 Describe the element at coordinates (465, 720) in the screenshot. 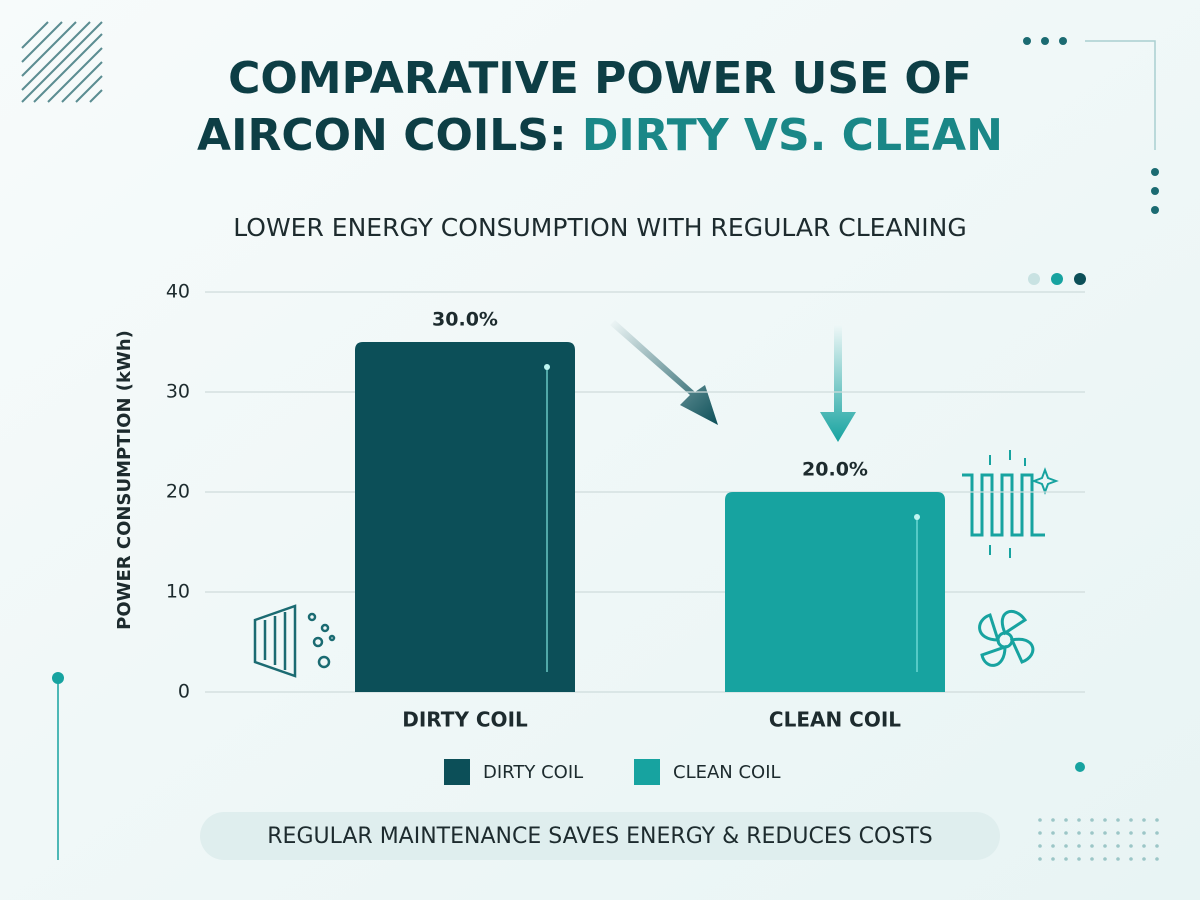

I see `x-tick-label: DIRTY COIL` at that location.